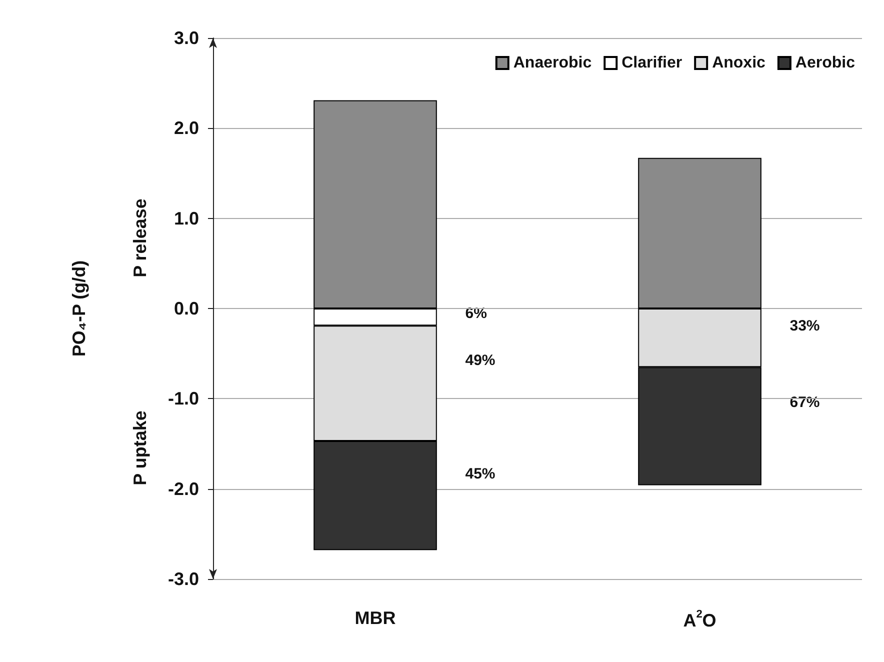 Image resolution: width=884 pixels, height=662 pixels. I want to click on y-tick-label: 1.0, so click(186, 218).